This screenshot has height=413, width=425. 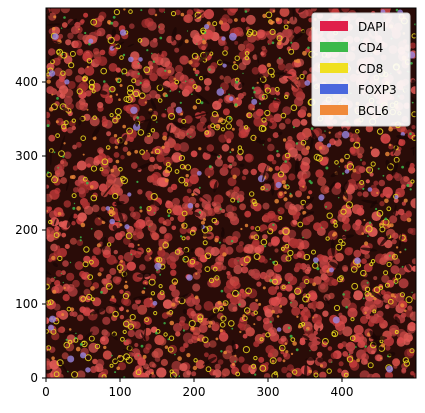 What do you see at coordinates (334, 68) in the screenshot?
I see `legend-swatch` at bounding box center [334, 68].